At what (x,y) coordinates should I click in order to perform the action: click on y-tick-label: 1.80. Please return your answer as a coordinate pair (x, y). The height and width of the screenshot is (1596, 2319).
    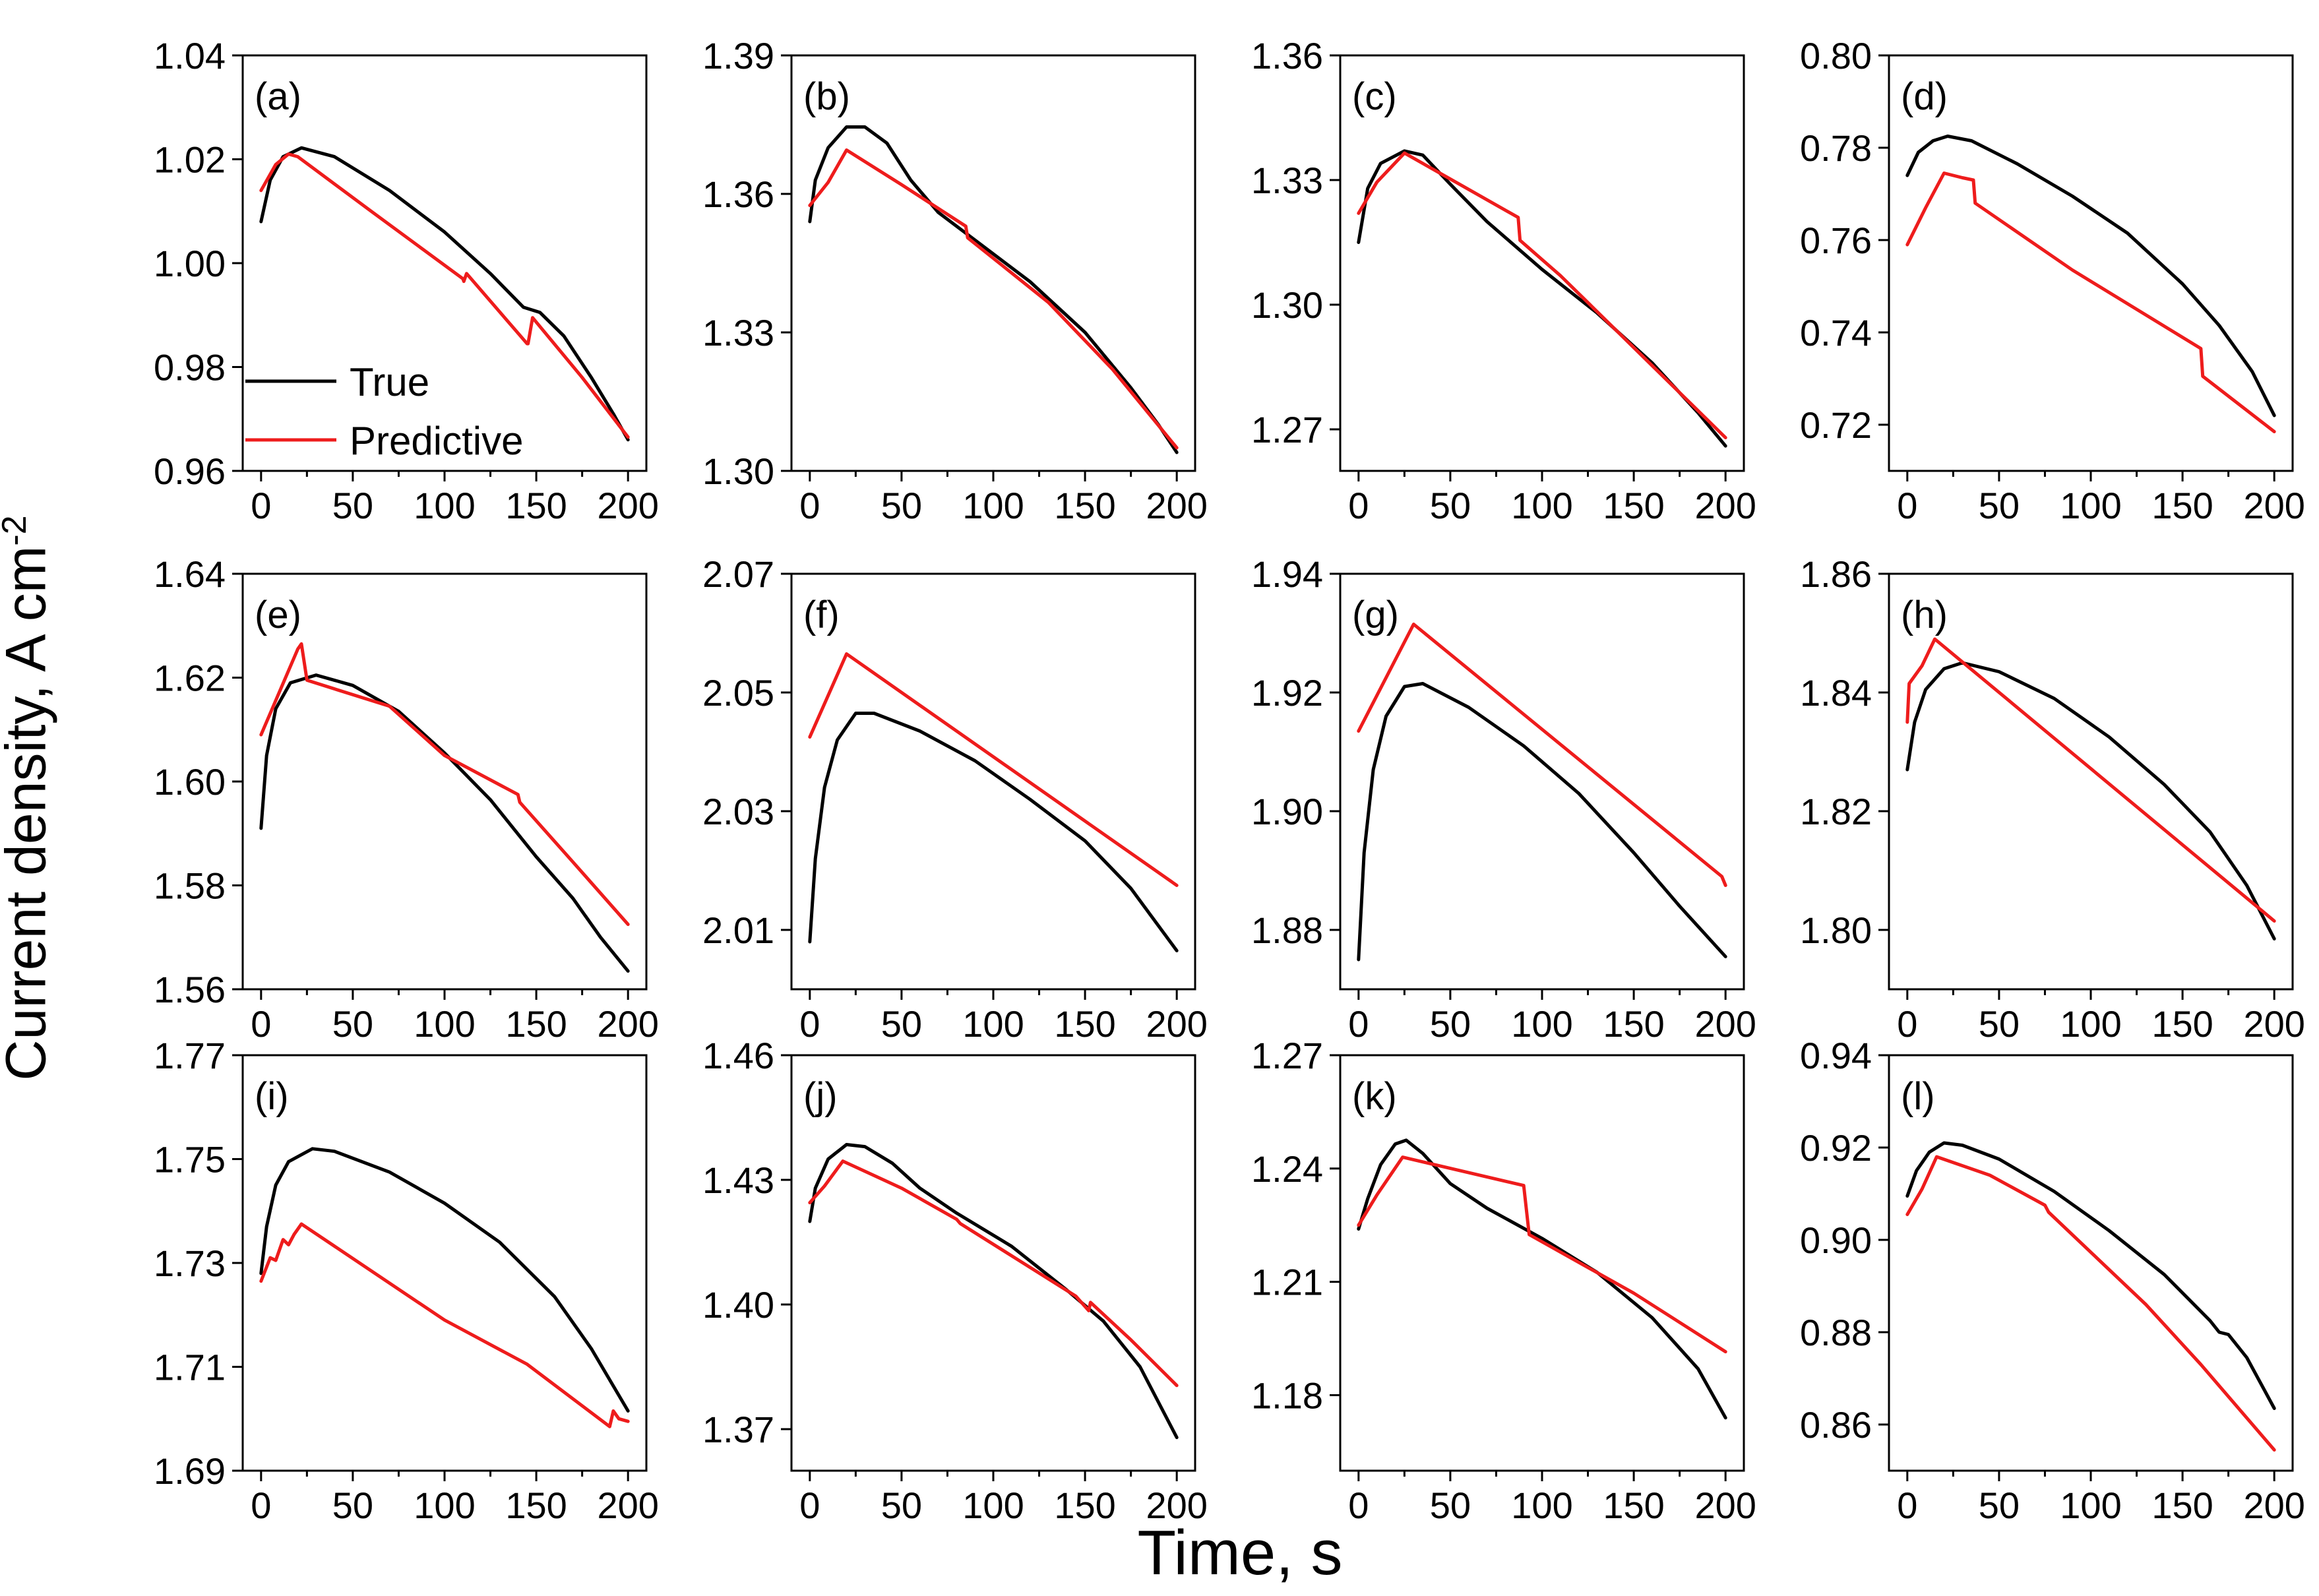
    Looking at the image, I should click on (1836, 930).